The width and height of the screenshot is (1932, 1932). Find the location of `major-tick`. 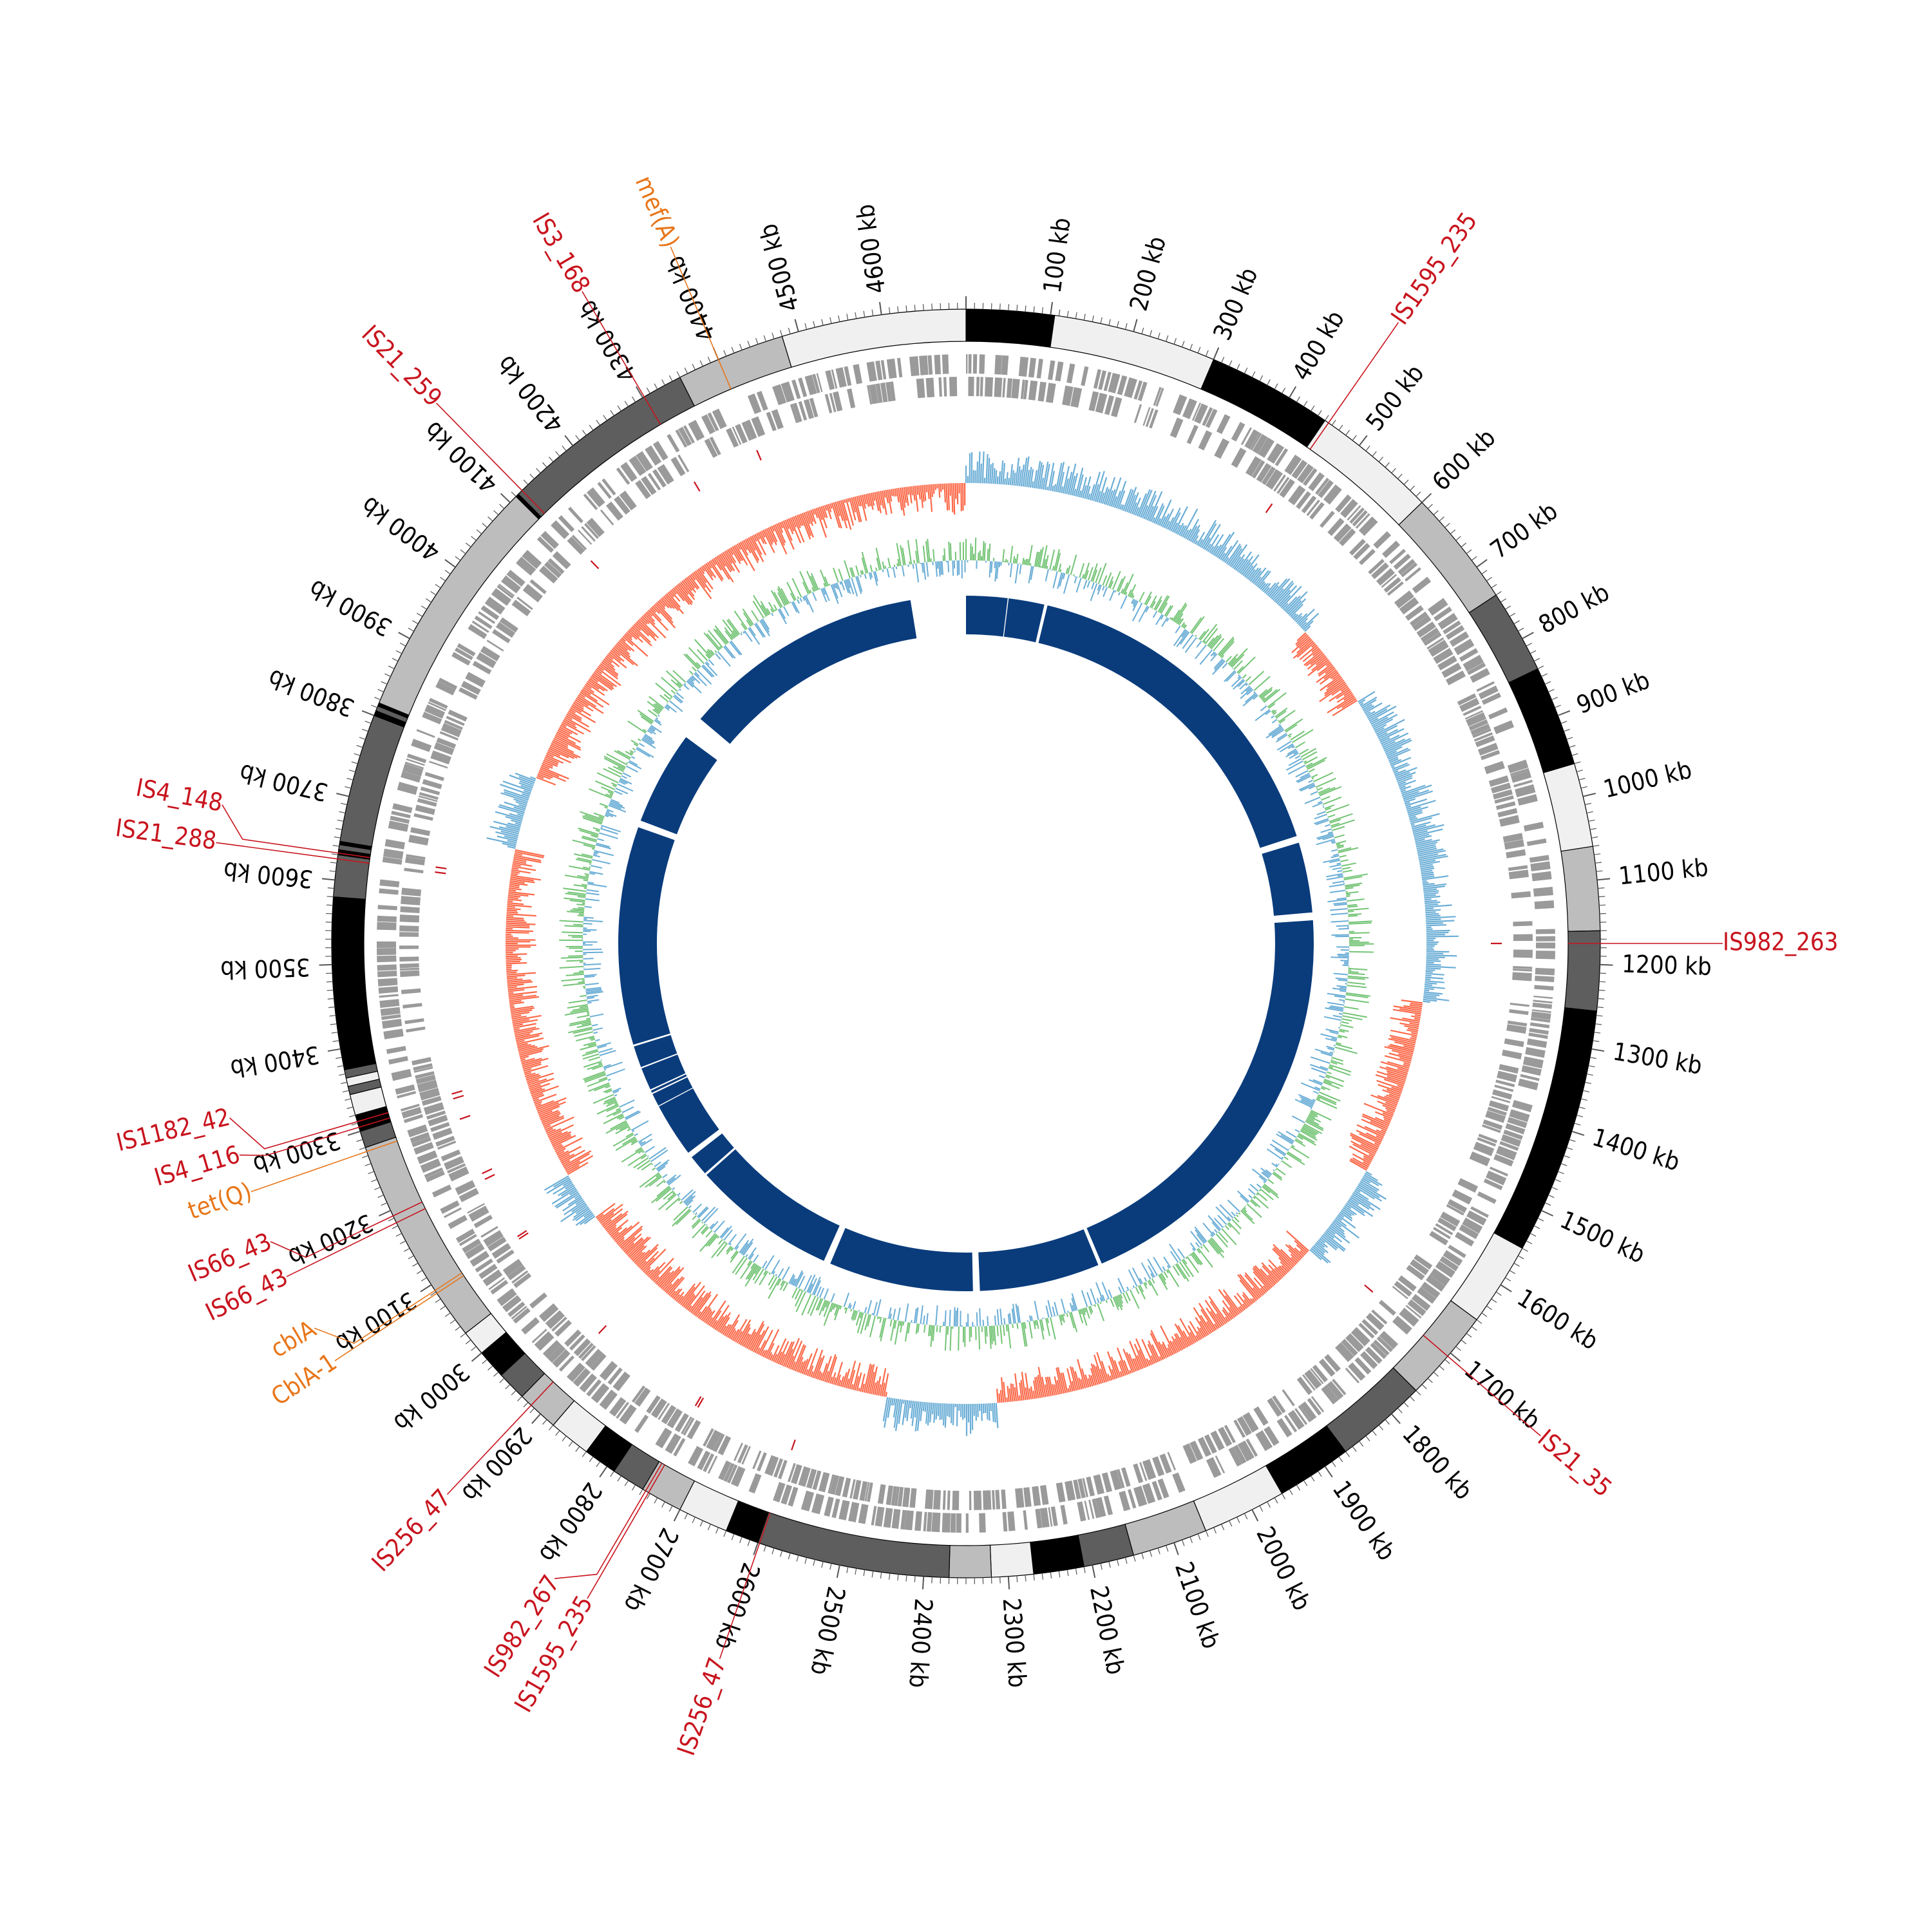

major-tick is located at coordinates (343, 795).